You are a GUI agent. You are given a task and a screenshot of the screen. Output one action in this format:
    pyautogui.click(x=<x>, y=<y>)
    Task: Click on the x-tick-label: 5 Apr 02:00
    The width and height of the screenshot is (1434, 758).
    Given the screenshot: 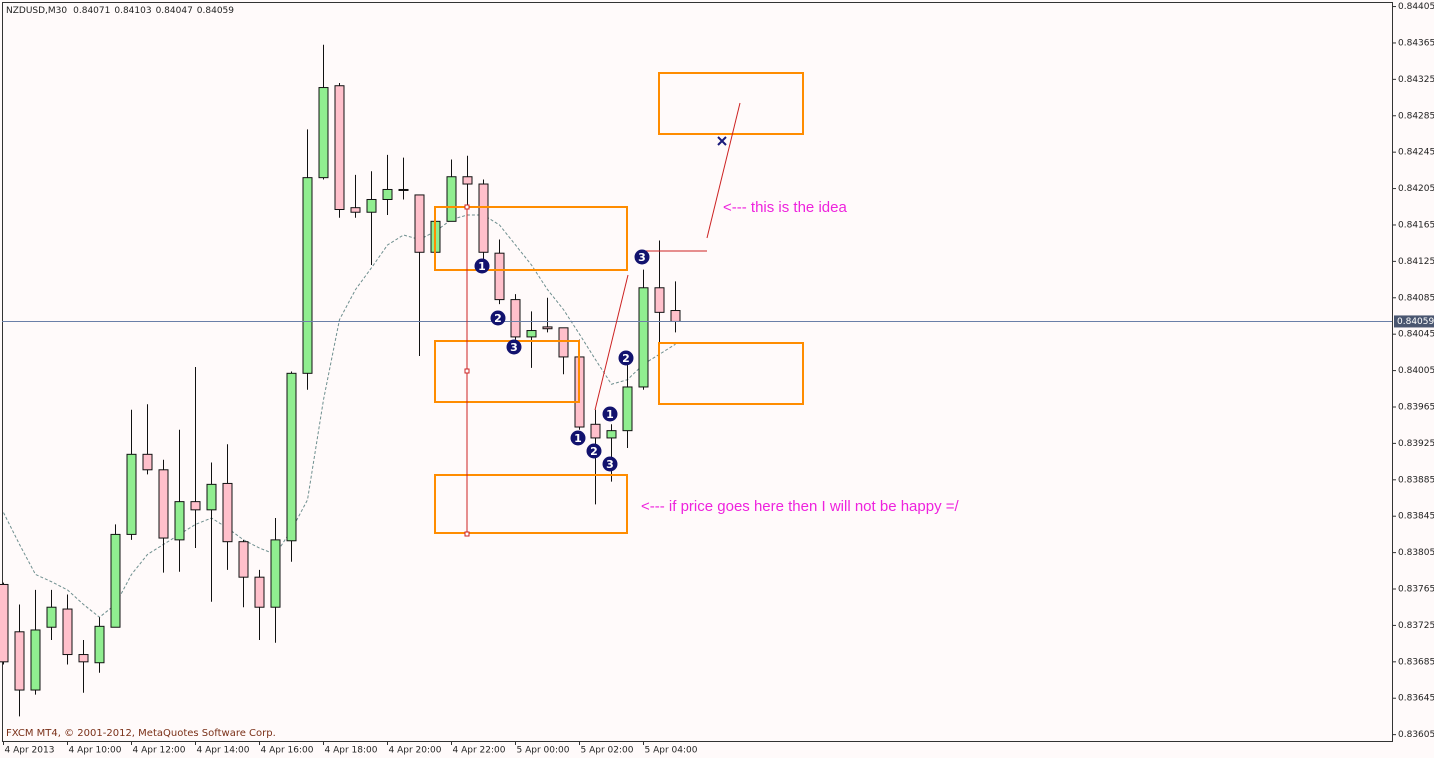 What is the action you would take?
    pyautogui.click(x=607, y=751)
    